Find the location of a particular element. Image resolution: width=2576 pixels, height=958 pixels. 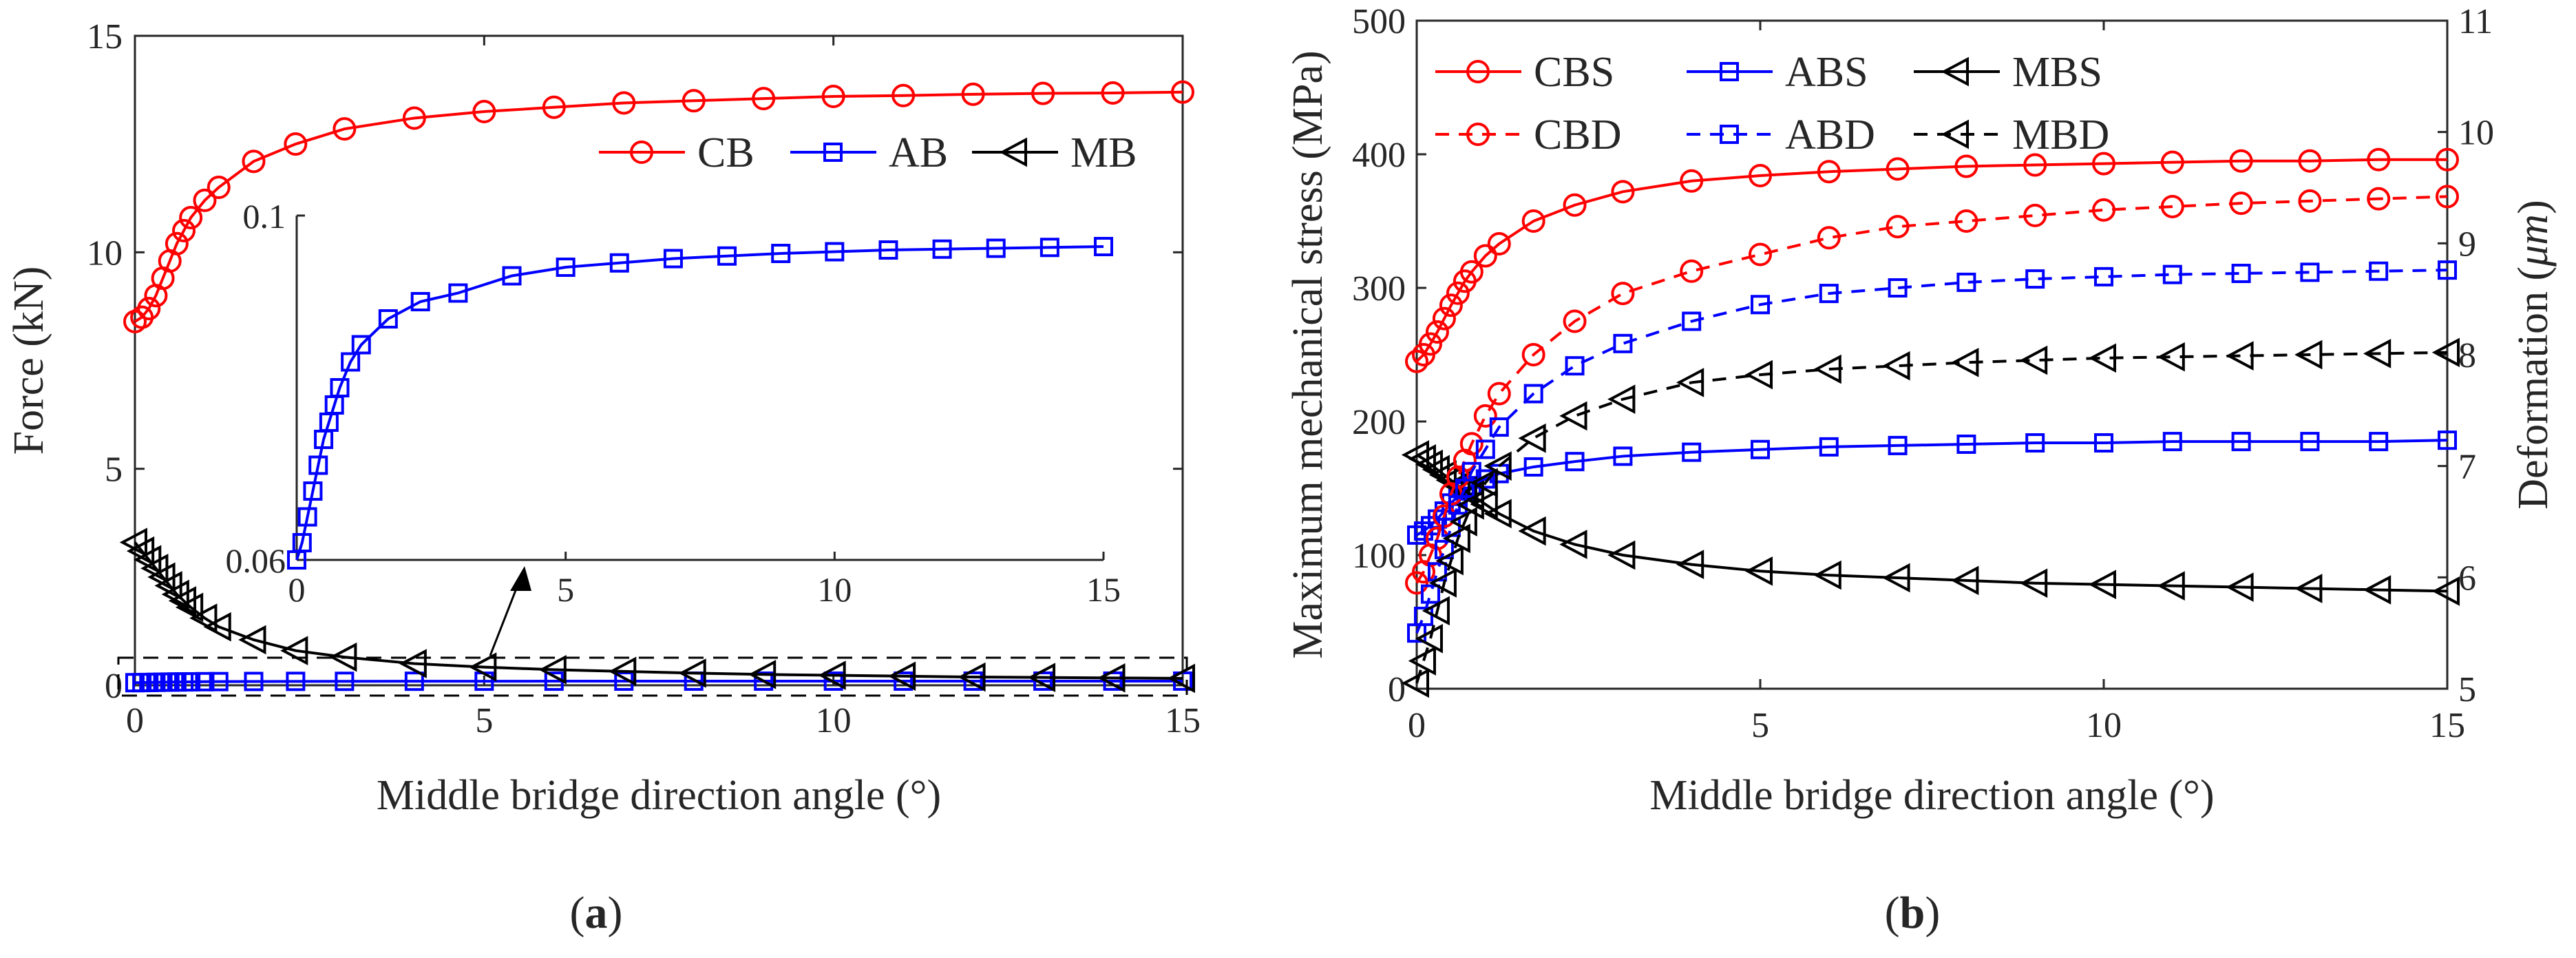

inset-ytick-label: 0.06 is located at coordinates (256, 560).